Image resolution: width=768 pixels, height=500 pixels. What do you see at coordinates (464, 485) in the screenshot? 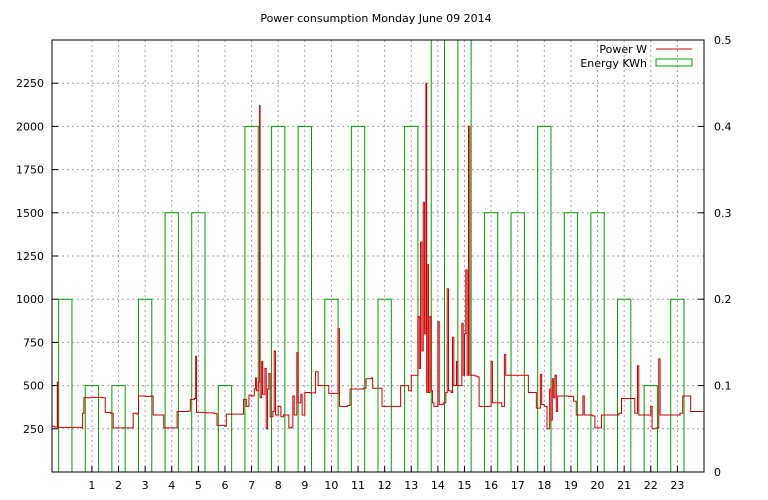
I see `x-tick-label: 15` at bounding box center [464, 485].